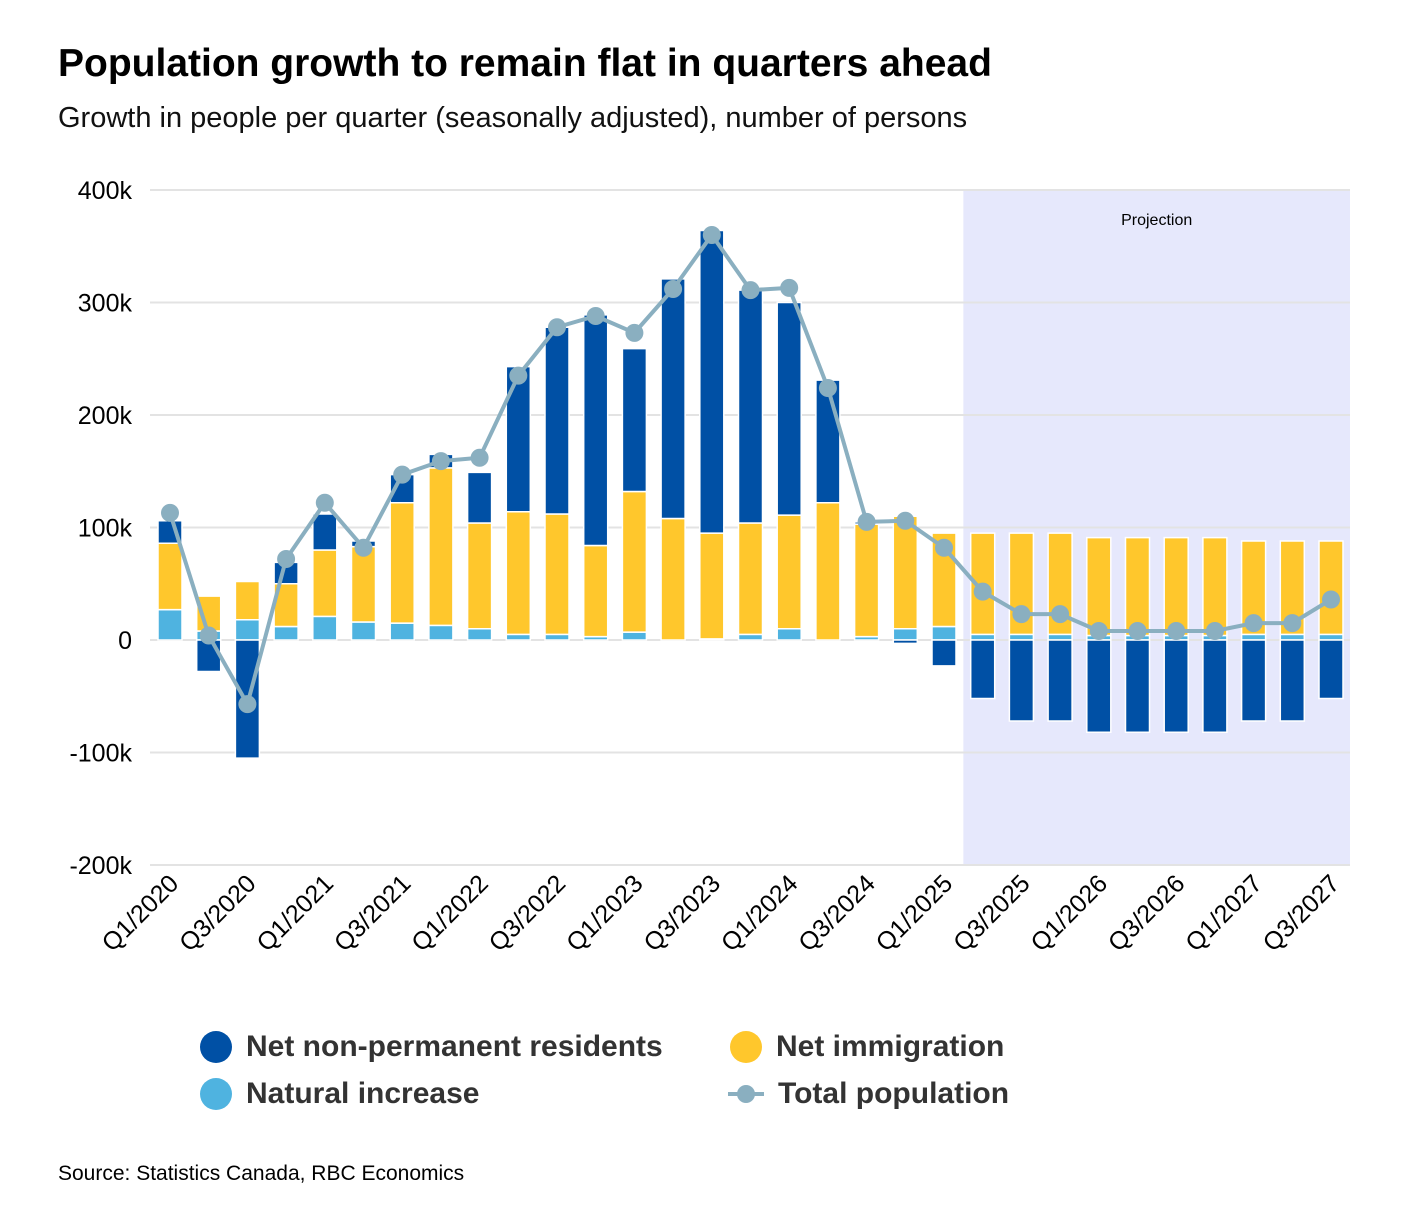  What do you see at coordinates (837, 913) in the screenshot?
I see `x-tick-label: Q3/2024` at bounding box center [837, 913].